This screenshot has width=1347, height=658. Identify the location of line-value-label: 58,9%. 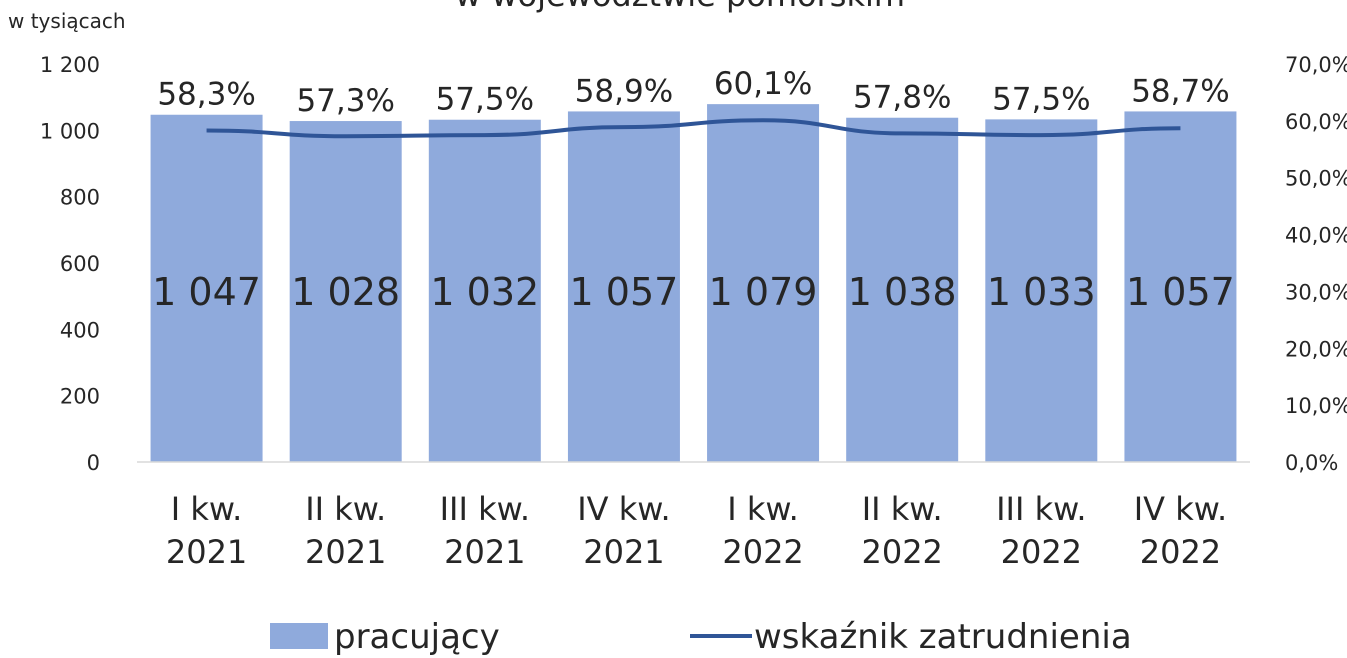
(624, 91).